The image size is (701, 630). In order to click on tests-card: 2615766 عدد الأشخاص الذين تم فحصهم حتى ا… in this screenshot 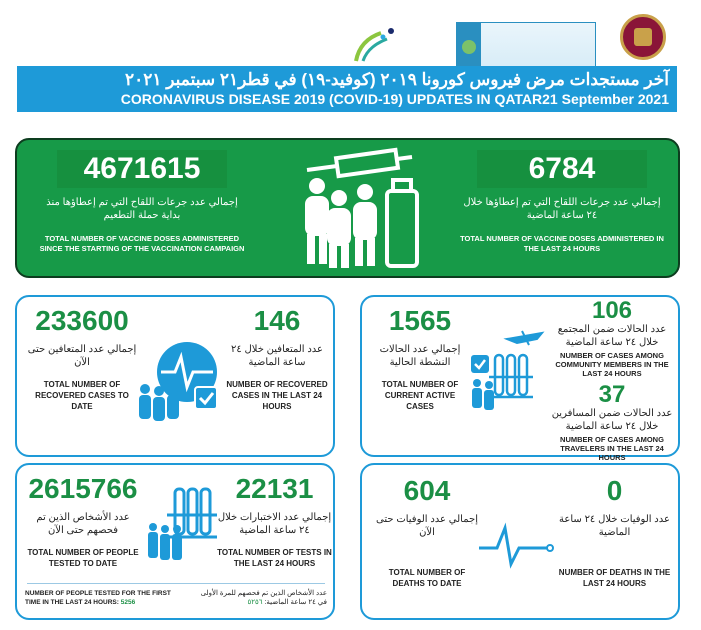, I will do `click(175, 541)`.